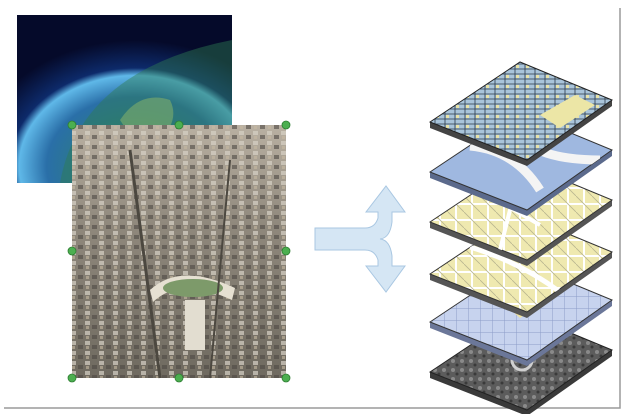  I want to click on map-layer, so click(521, 113).